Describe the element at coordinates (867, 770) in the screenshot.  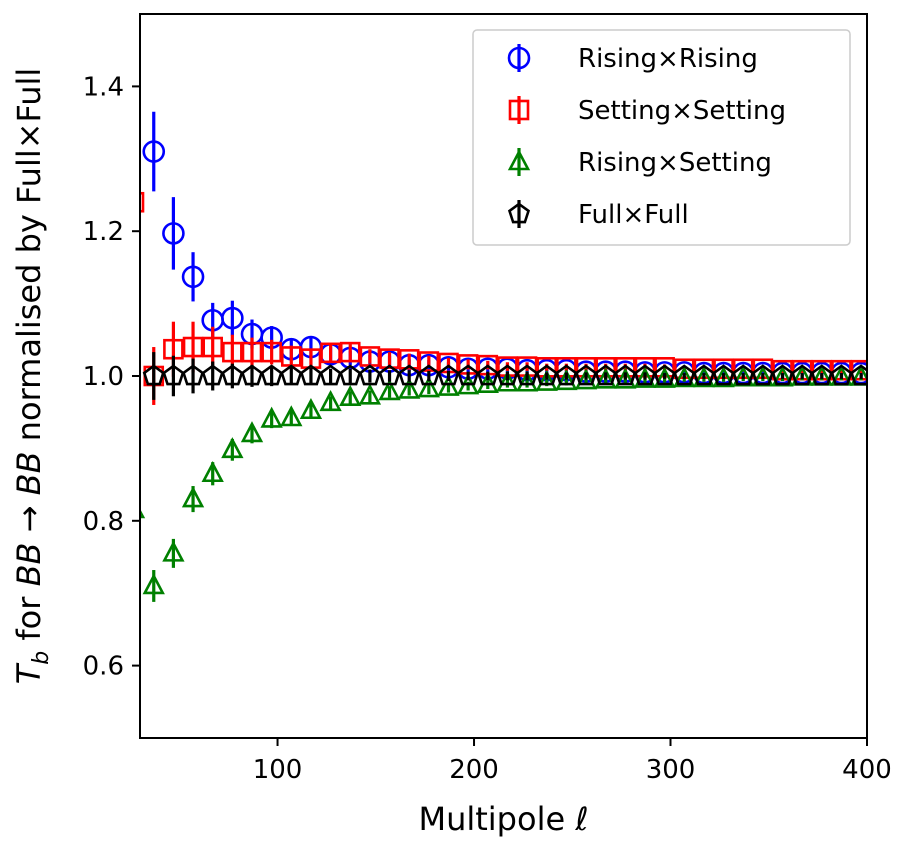
I see `x-tick-label: 400` at that location.